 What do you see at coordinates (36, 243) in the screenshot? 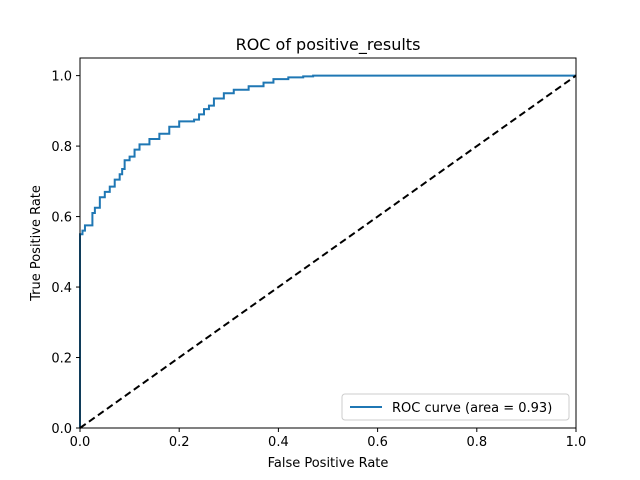
I see `y-axis-label: True Positive Rate` at bounding box center [36, 243].